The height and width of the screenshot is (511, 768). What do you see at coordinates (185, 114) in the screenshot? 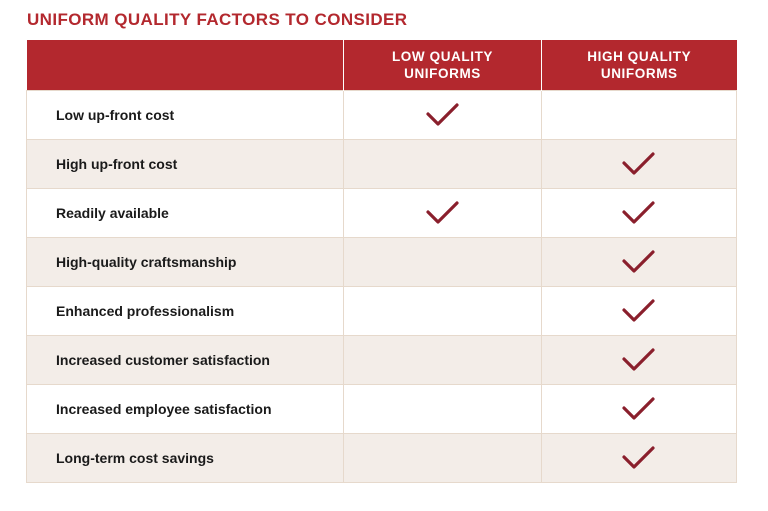
I see `factor-label: Low up-front cost` at bounding box center [185, 114].